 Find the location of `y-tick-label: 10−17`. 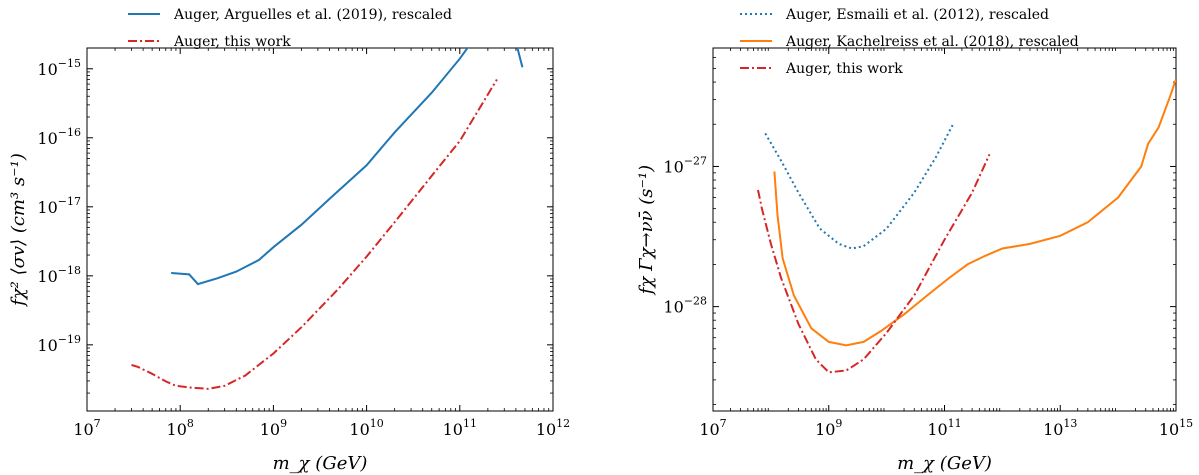

y-tick-label: 10−17 is located at coordinates (59, 206).